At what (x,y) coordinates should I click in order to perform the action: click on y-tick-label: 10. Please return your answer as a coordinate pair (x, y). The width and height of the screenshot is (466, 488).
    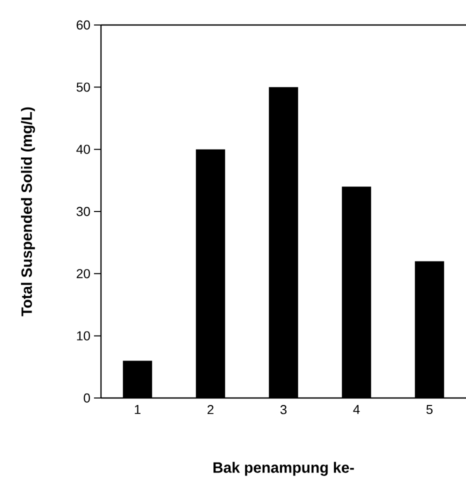
    Looking at the image, I should click on (83, 335).